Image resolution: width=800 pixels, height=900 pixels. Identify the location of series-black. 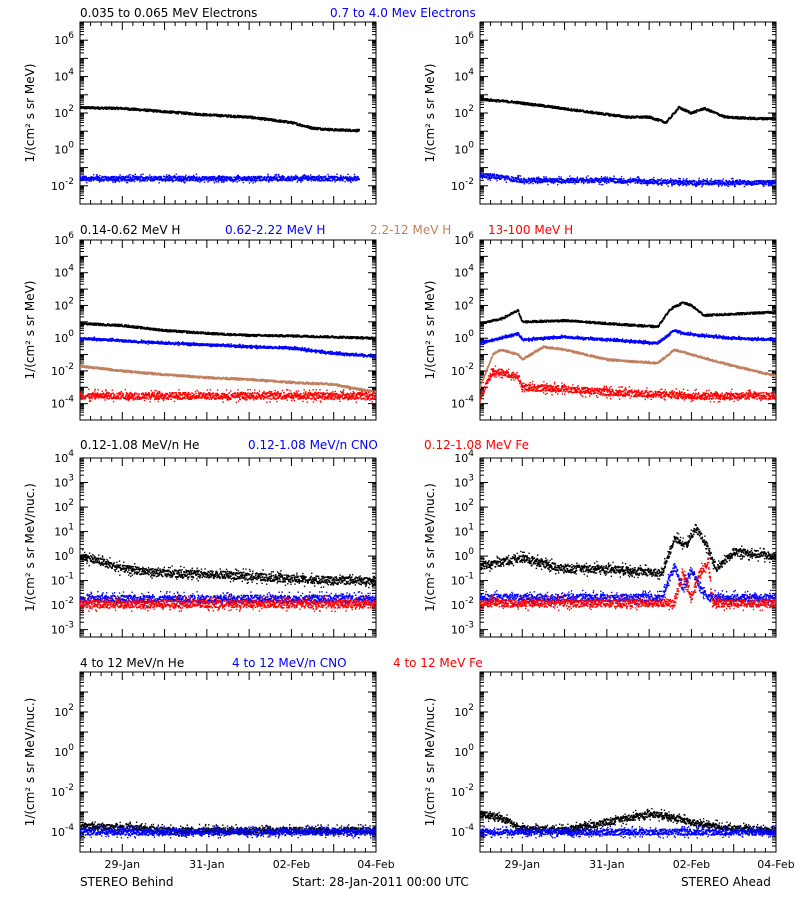
(628, 110).